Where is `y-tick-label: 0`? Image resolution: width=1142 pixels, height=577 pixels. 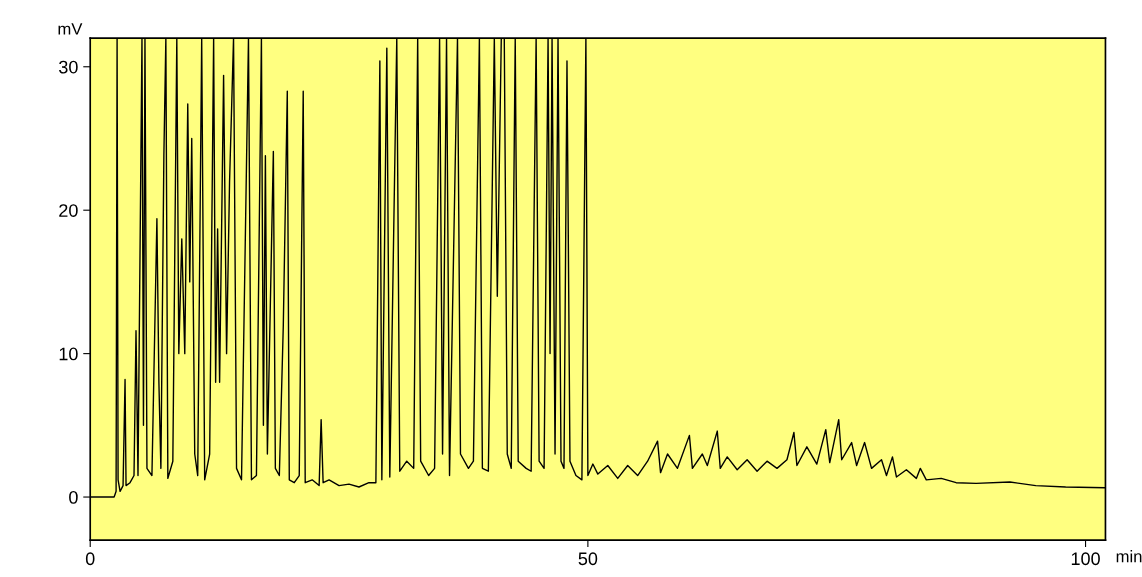 y-tick-label: 0 is located at coordinates (73, 497).